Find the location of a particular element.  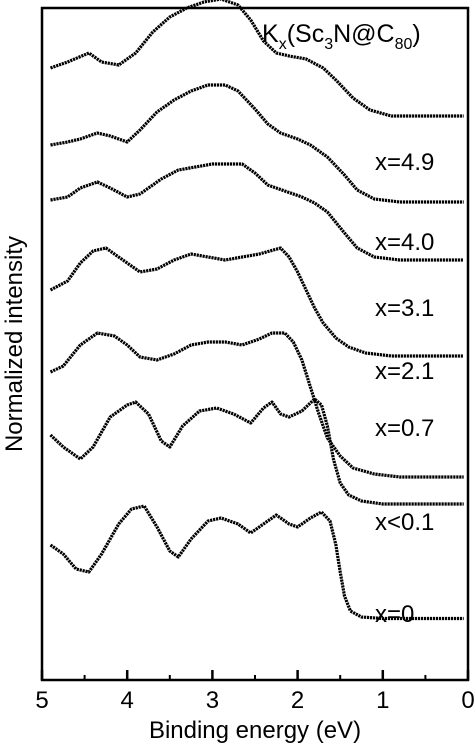

compound-annotation: Kx(Sc3N@C80) is located at coordinates (341, 36).